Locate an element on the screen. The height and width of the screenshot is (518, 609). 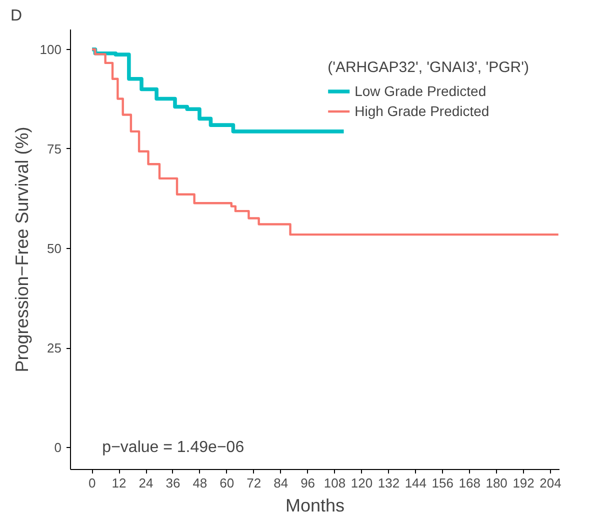
x-tick-label: 108 is located at coordinates (335, 483).